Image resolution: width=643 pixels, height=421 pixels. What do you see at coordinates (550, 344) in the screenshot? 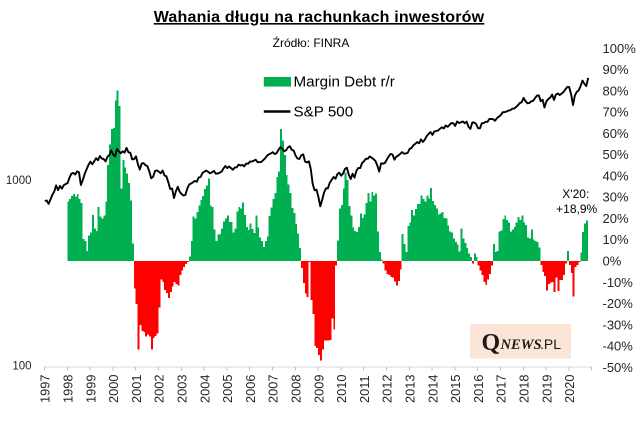
I see `svg-text: .PL` at bounding box center [550, 344].